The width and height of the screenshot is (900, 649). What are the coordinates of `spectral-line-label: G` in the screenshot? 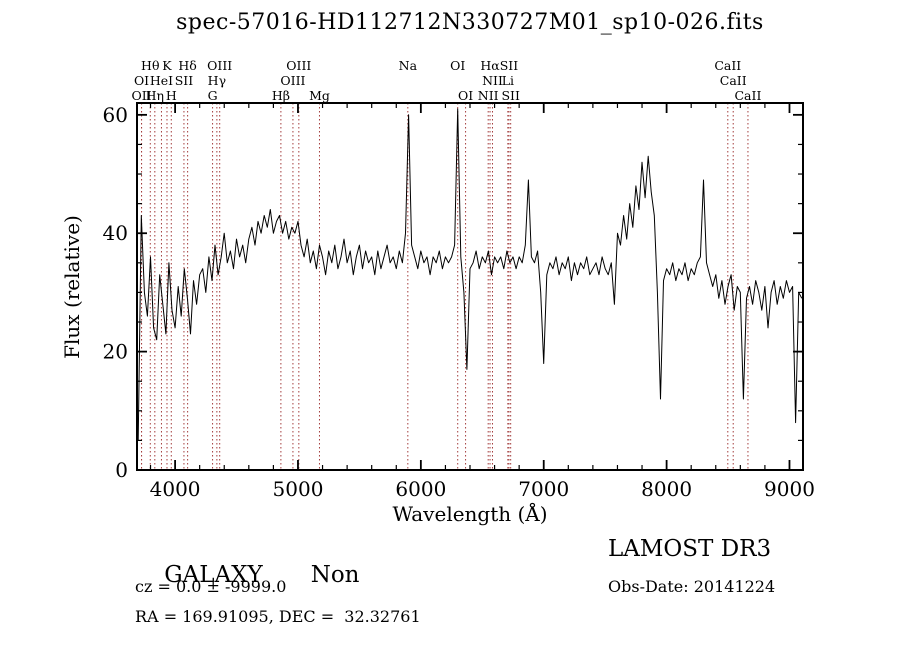 It's located at (213, 95).